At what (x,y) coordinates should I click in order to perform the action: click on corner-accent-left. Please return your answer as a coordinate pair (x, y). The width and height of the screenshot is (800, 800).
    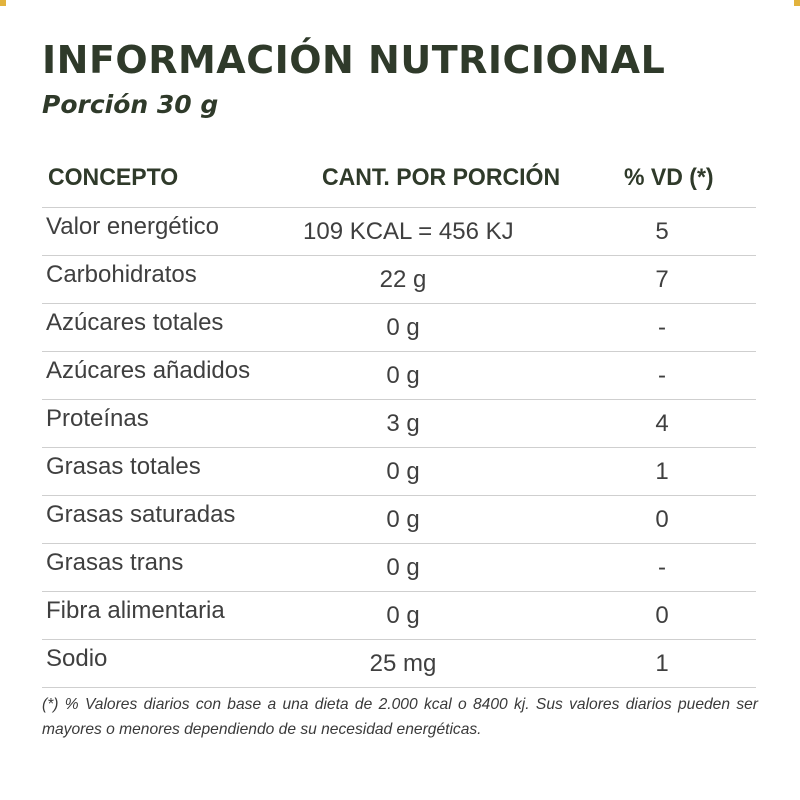
    Looking at the image, I should click on (3, 3).